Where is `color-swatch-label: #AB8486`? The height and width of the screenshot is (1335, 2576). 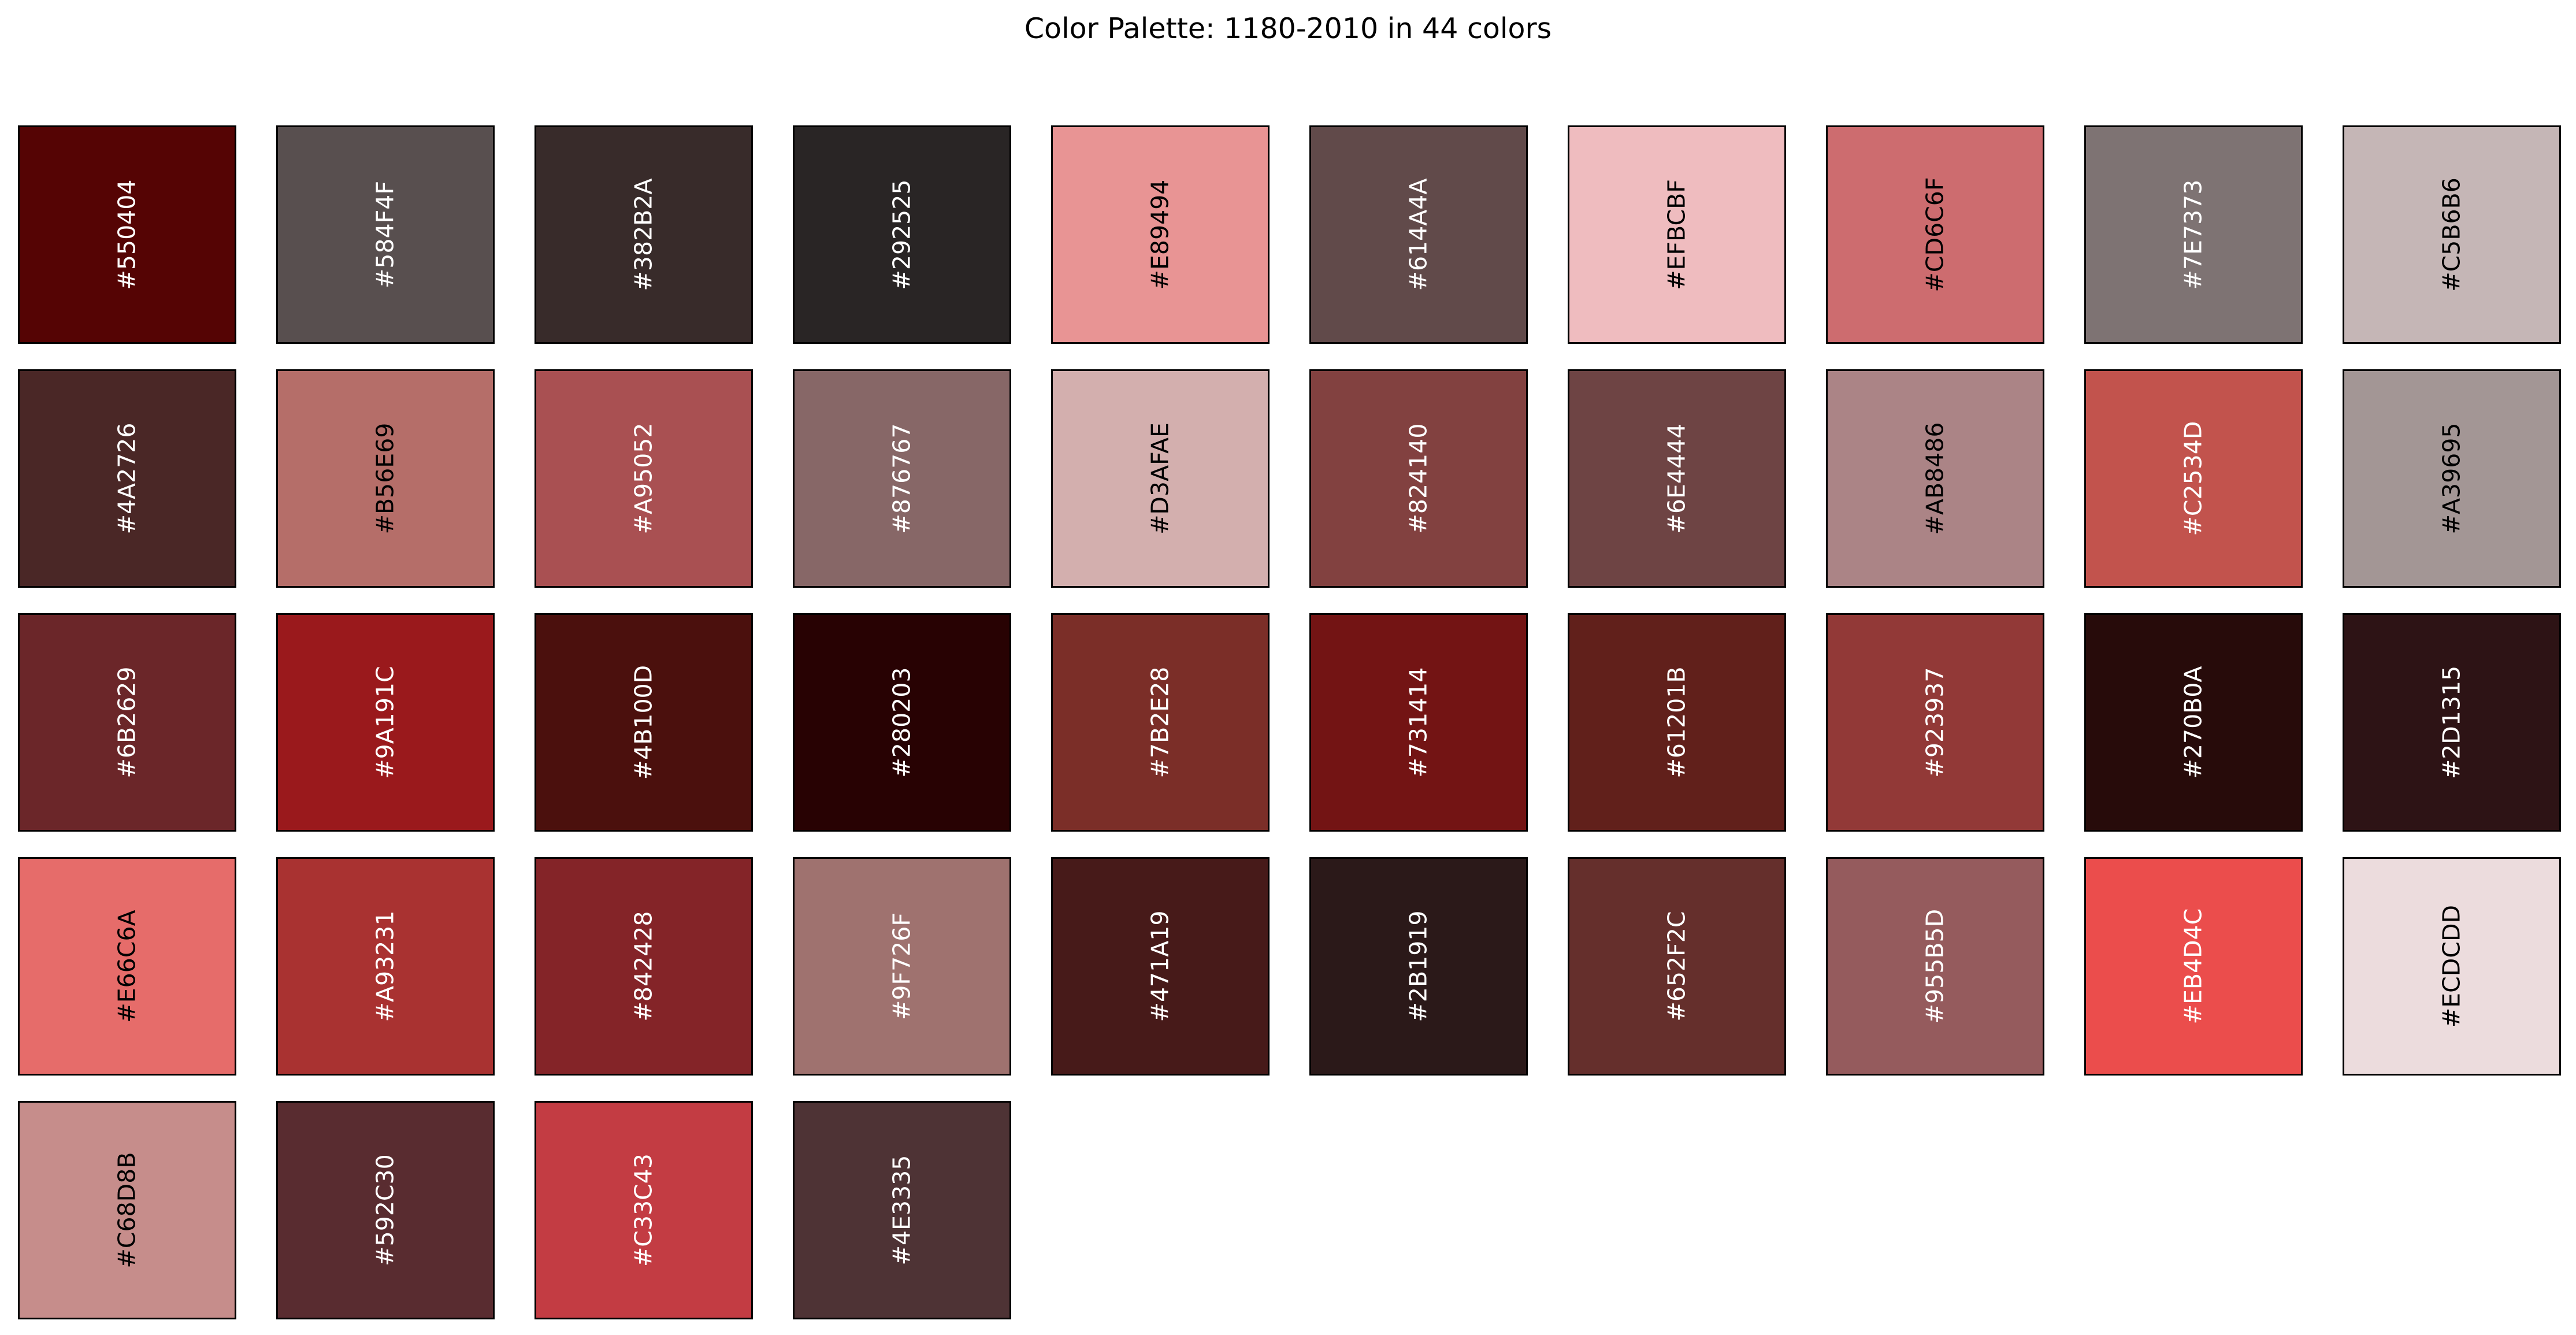 color-swatch-label: #AB8486 is located at coordinates (1935, 479).